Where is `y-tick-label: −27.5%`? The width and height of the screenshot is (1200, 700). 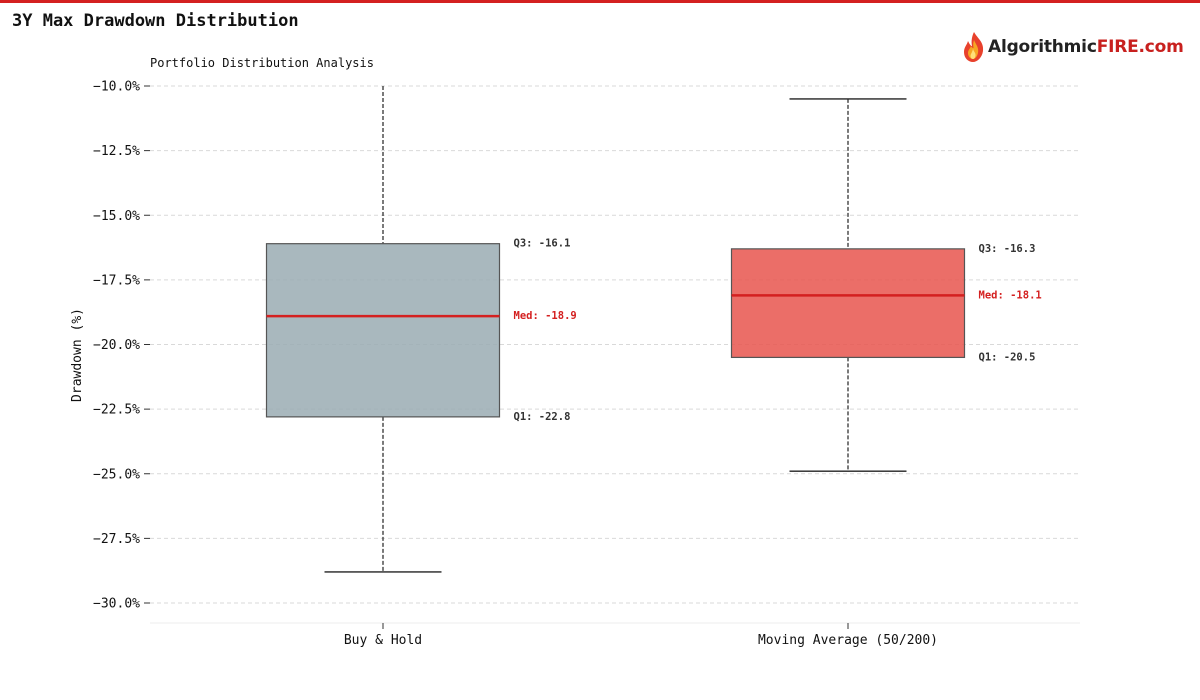
y-tick-label: −27.5% is located at coordinates (116, 539).